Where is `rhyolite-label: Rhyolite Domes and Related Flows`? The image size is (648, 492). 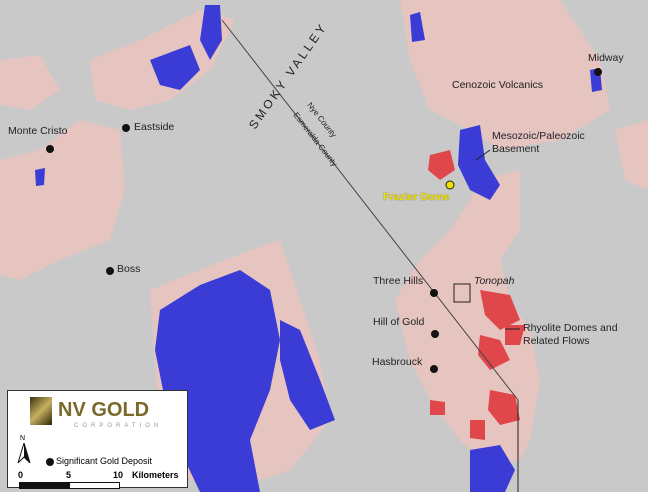 rhyolite-label: Rhyolite Domes and Related Flows is located at coordinates (570, 334).